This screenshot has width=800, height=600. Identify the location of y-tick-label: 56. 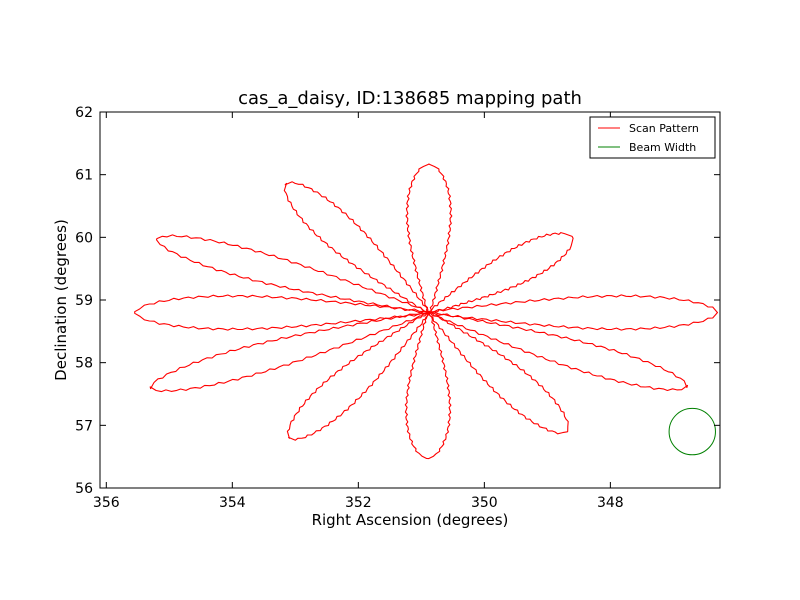
(84, 489).